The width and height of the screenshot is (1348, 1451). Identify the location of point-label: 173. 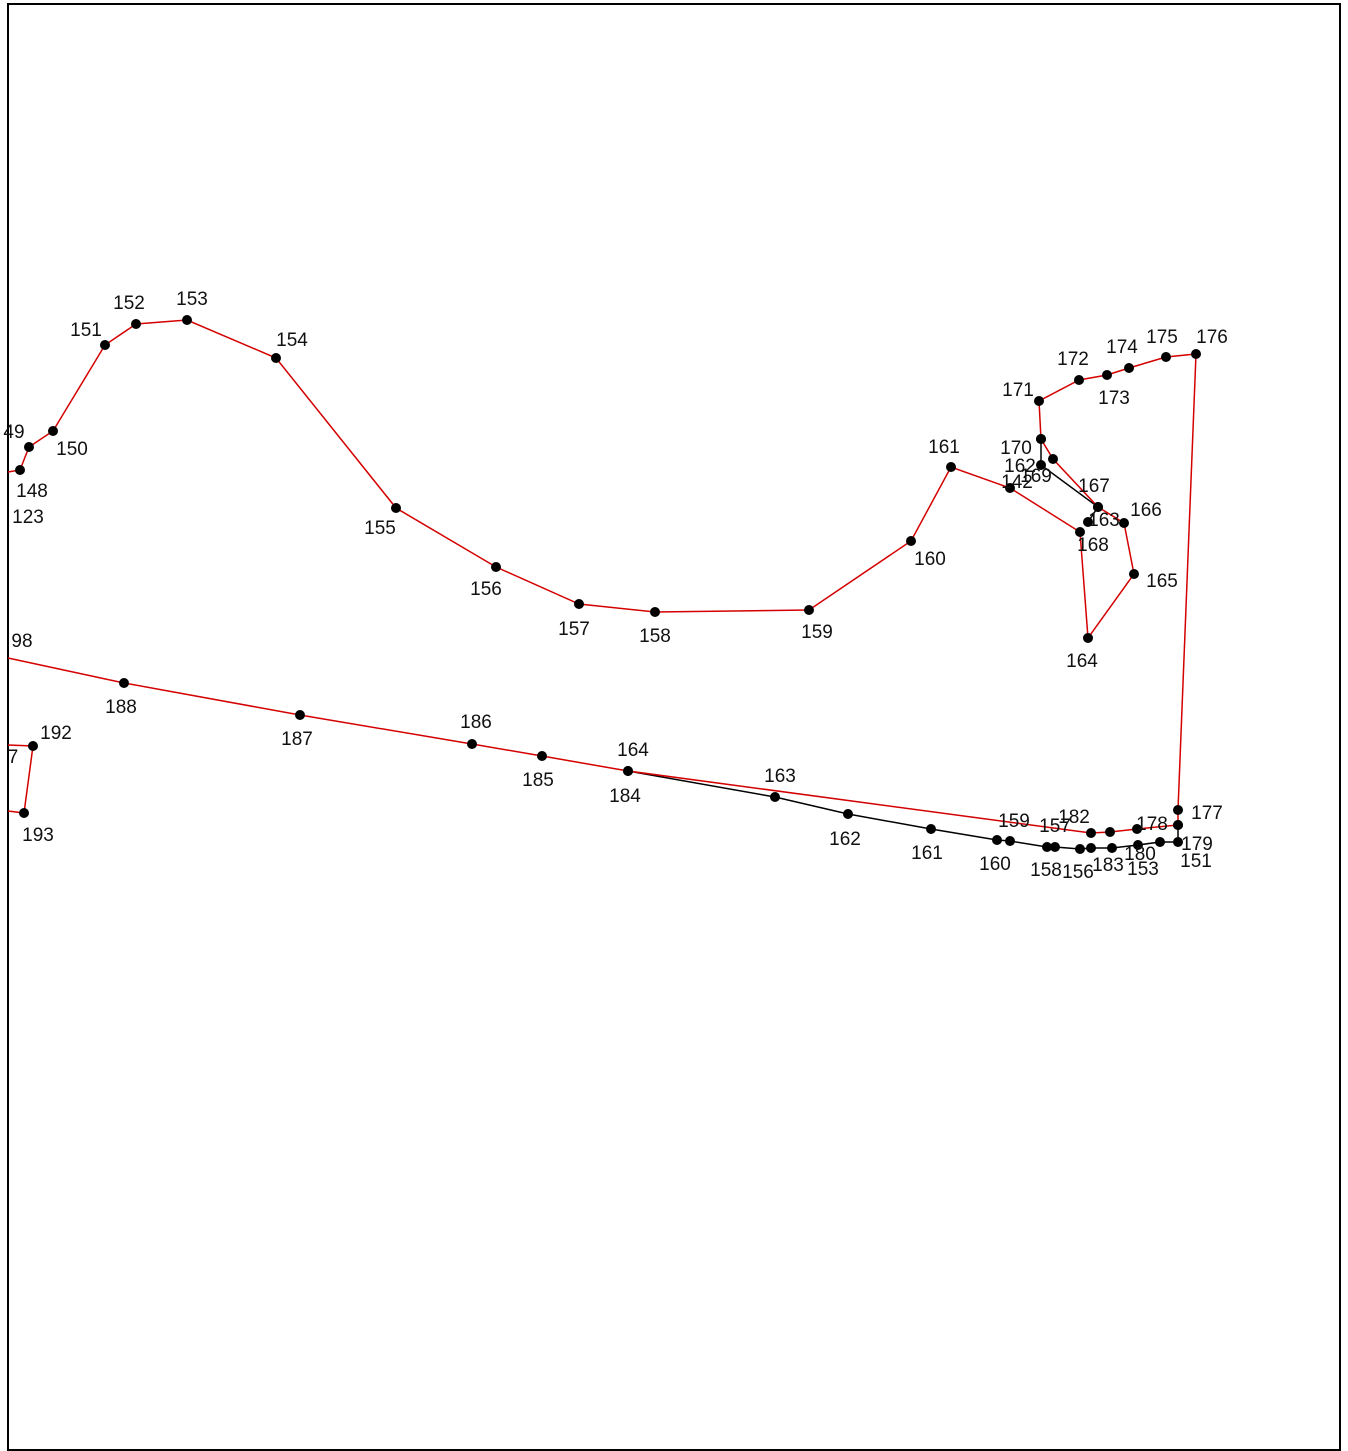
(1114, 398).